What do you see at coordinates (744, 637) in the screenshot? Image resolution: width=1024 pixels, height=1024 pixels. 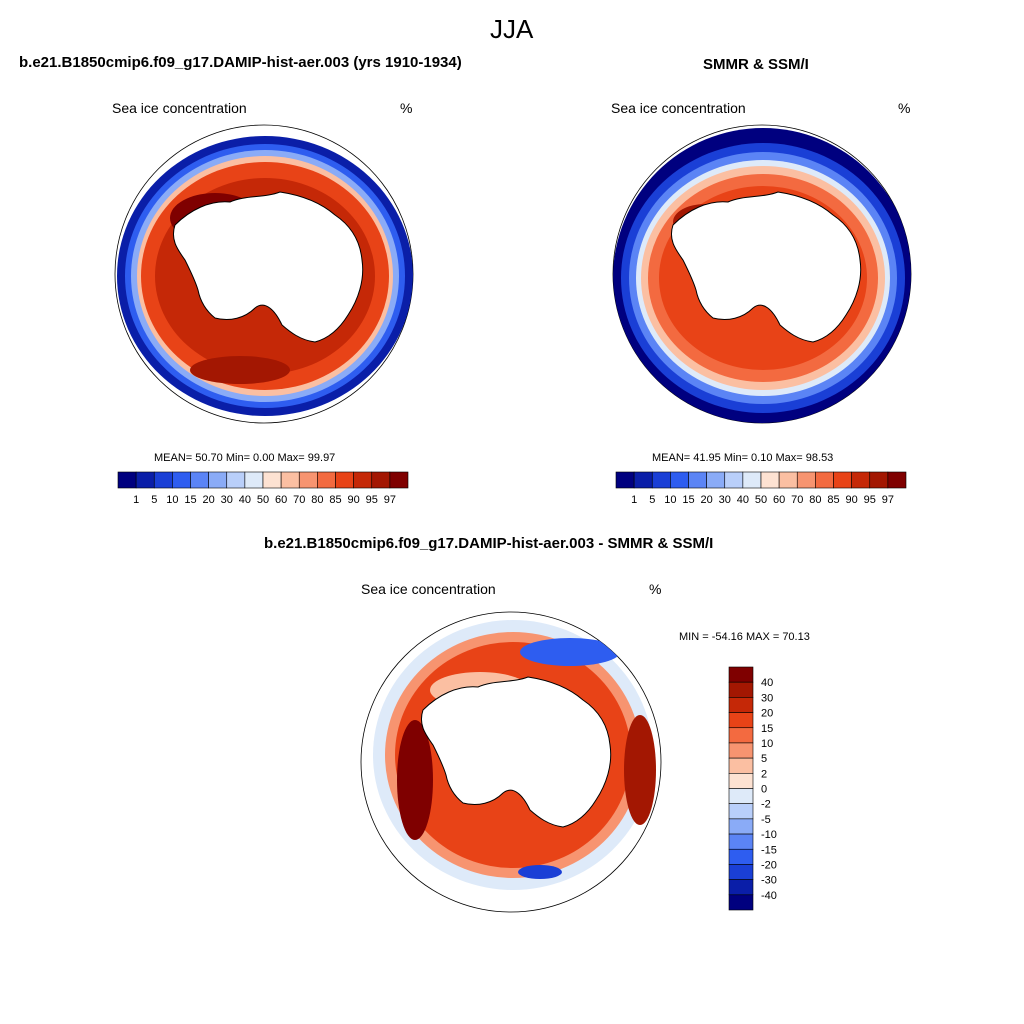 I see `diff-stats: MIN = -54.16 MAX = 70.13` at bounding box center [744, 637].